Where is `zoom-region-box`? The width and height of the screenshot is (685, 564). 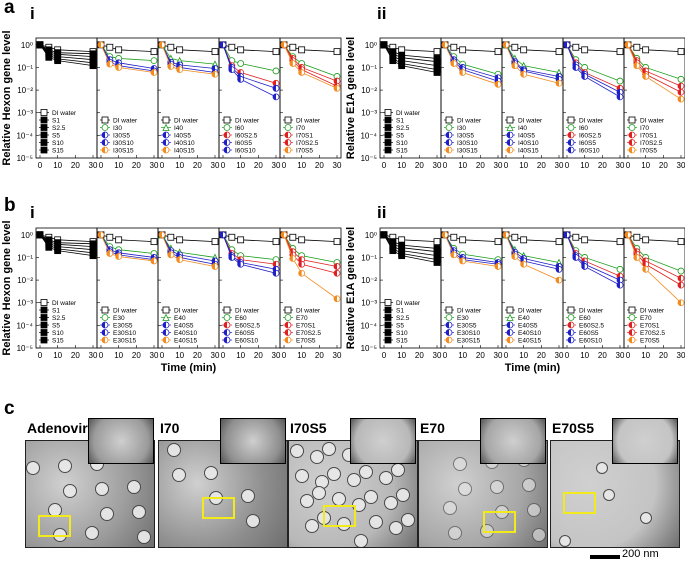 zoom-region-box is located at coordinates (54, 526).